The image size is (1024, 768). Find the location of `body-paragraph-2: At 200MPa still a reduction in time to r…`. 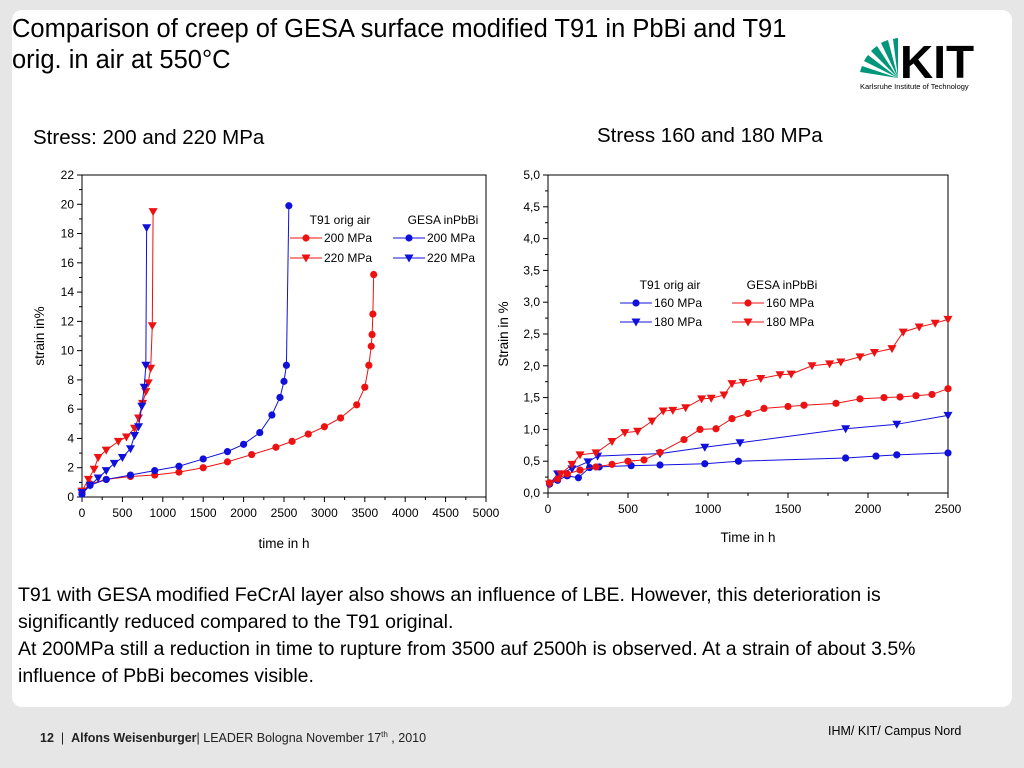

body-paragraph-2: At 200MPa still a reduction in time to r… is located at coordinates (467, 662).